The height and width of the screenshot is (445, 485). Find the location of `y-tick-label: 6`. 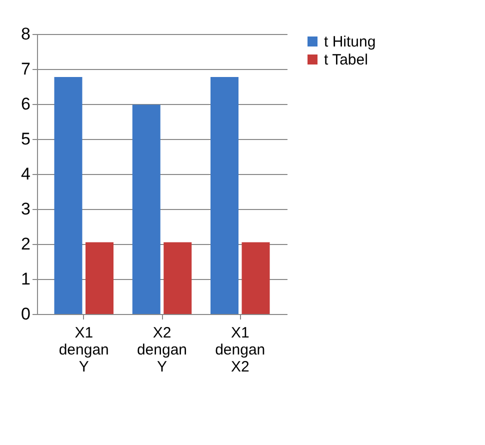

y-tick-label: 6 is located at coordinates (25, 104).